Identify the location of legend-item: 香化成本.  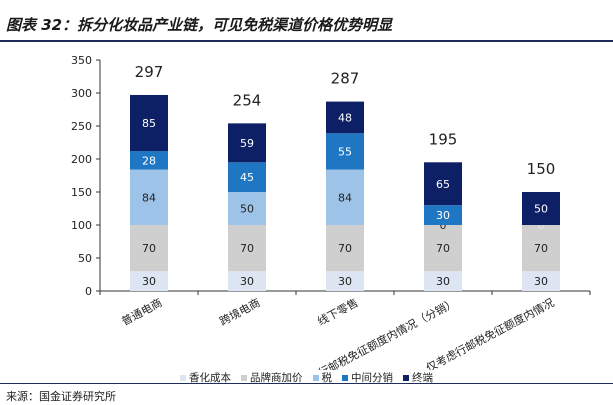
(205, 377).